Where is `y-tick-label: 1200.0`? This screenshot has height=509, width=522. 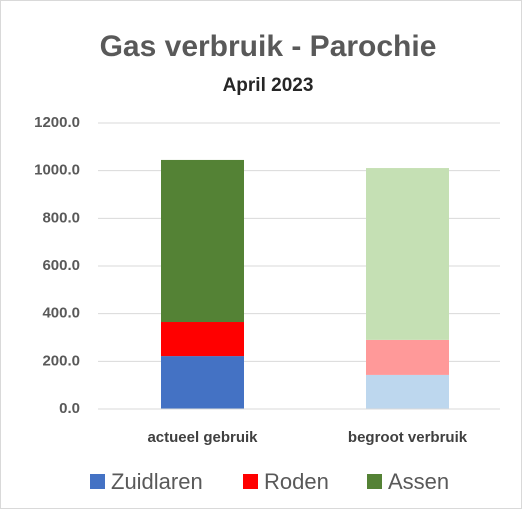
y-tick-label: 1200.0 is located at coordinates (57, 122).